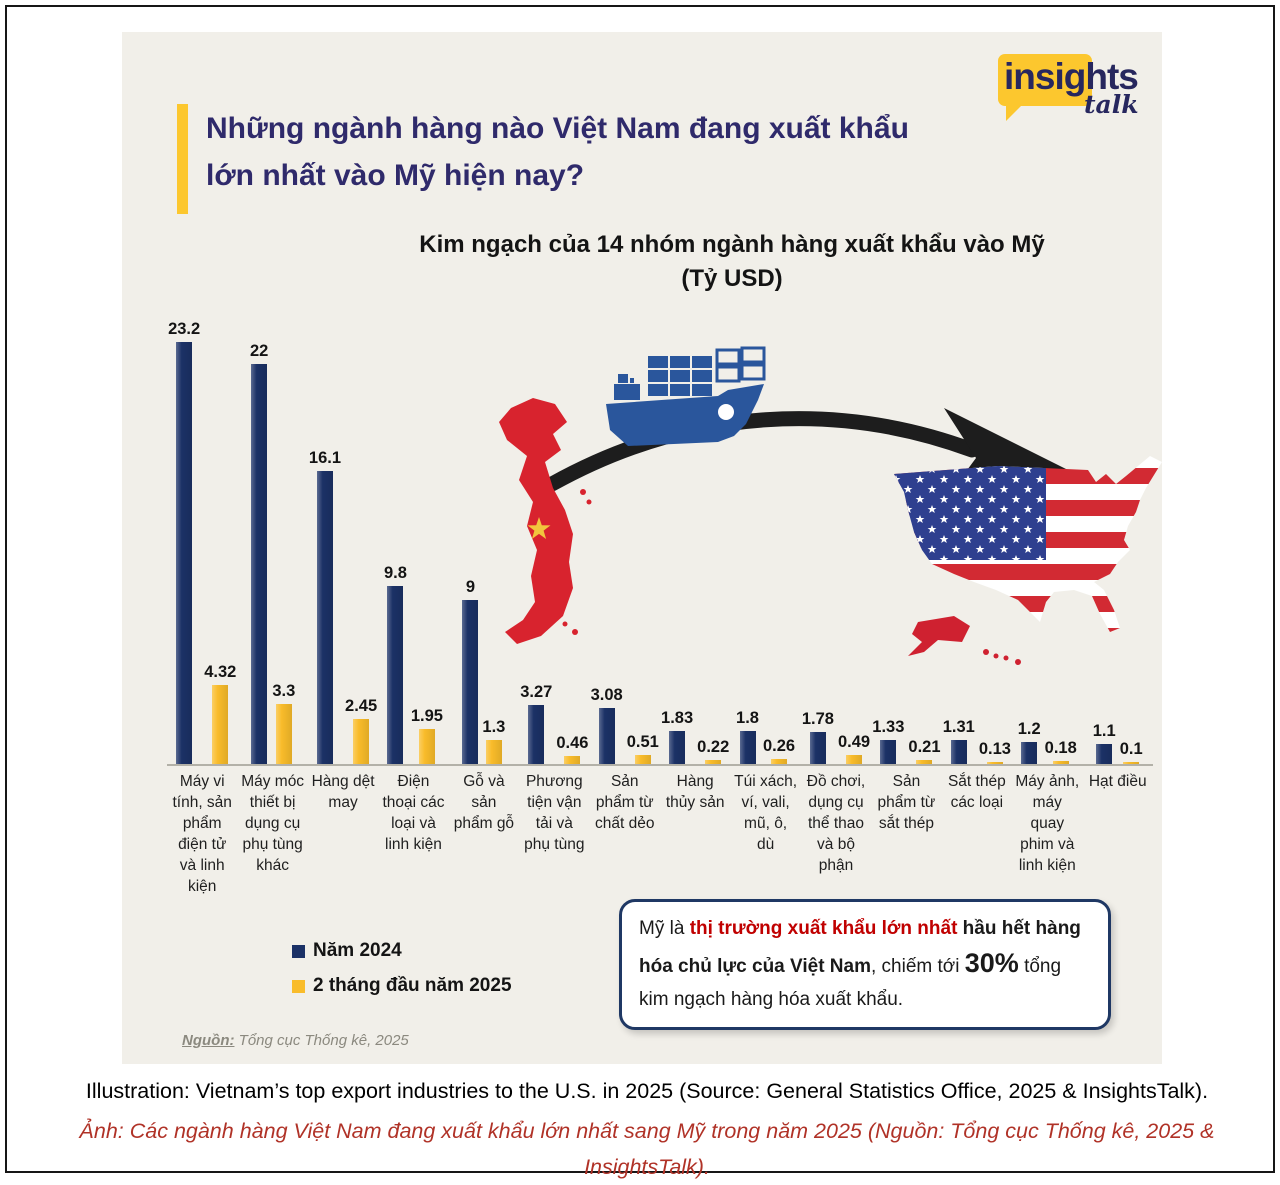 This screenshot has height=1185, width=1280. Describe the element at coordinates (1111, 104) in the screenshot. I see `logo-text-sub: talk` at that location.